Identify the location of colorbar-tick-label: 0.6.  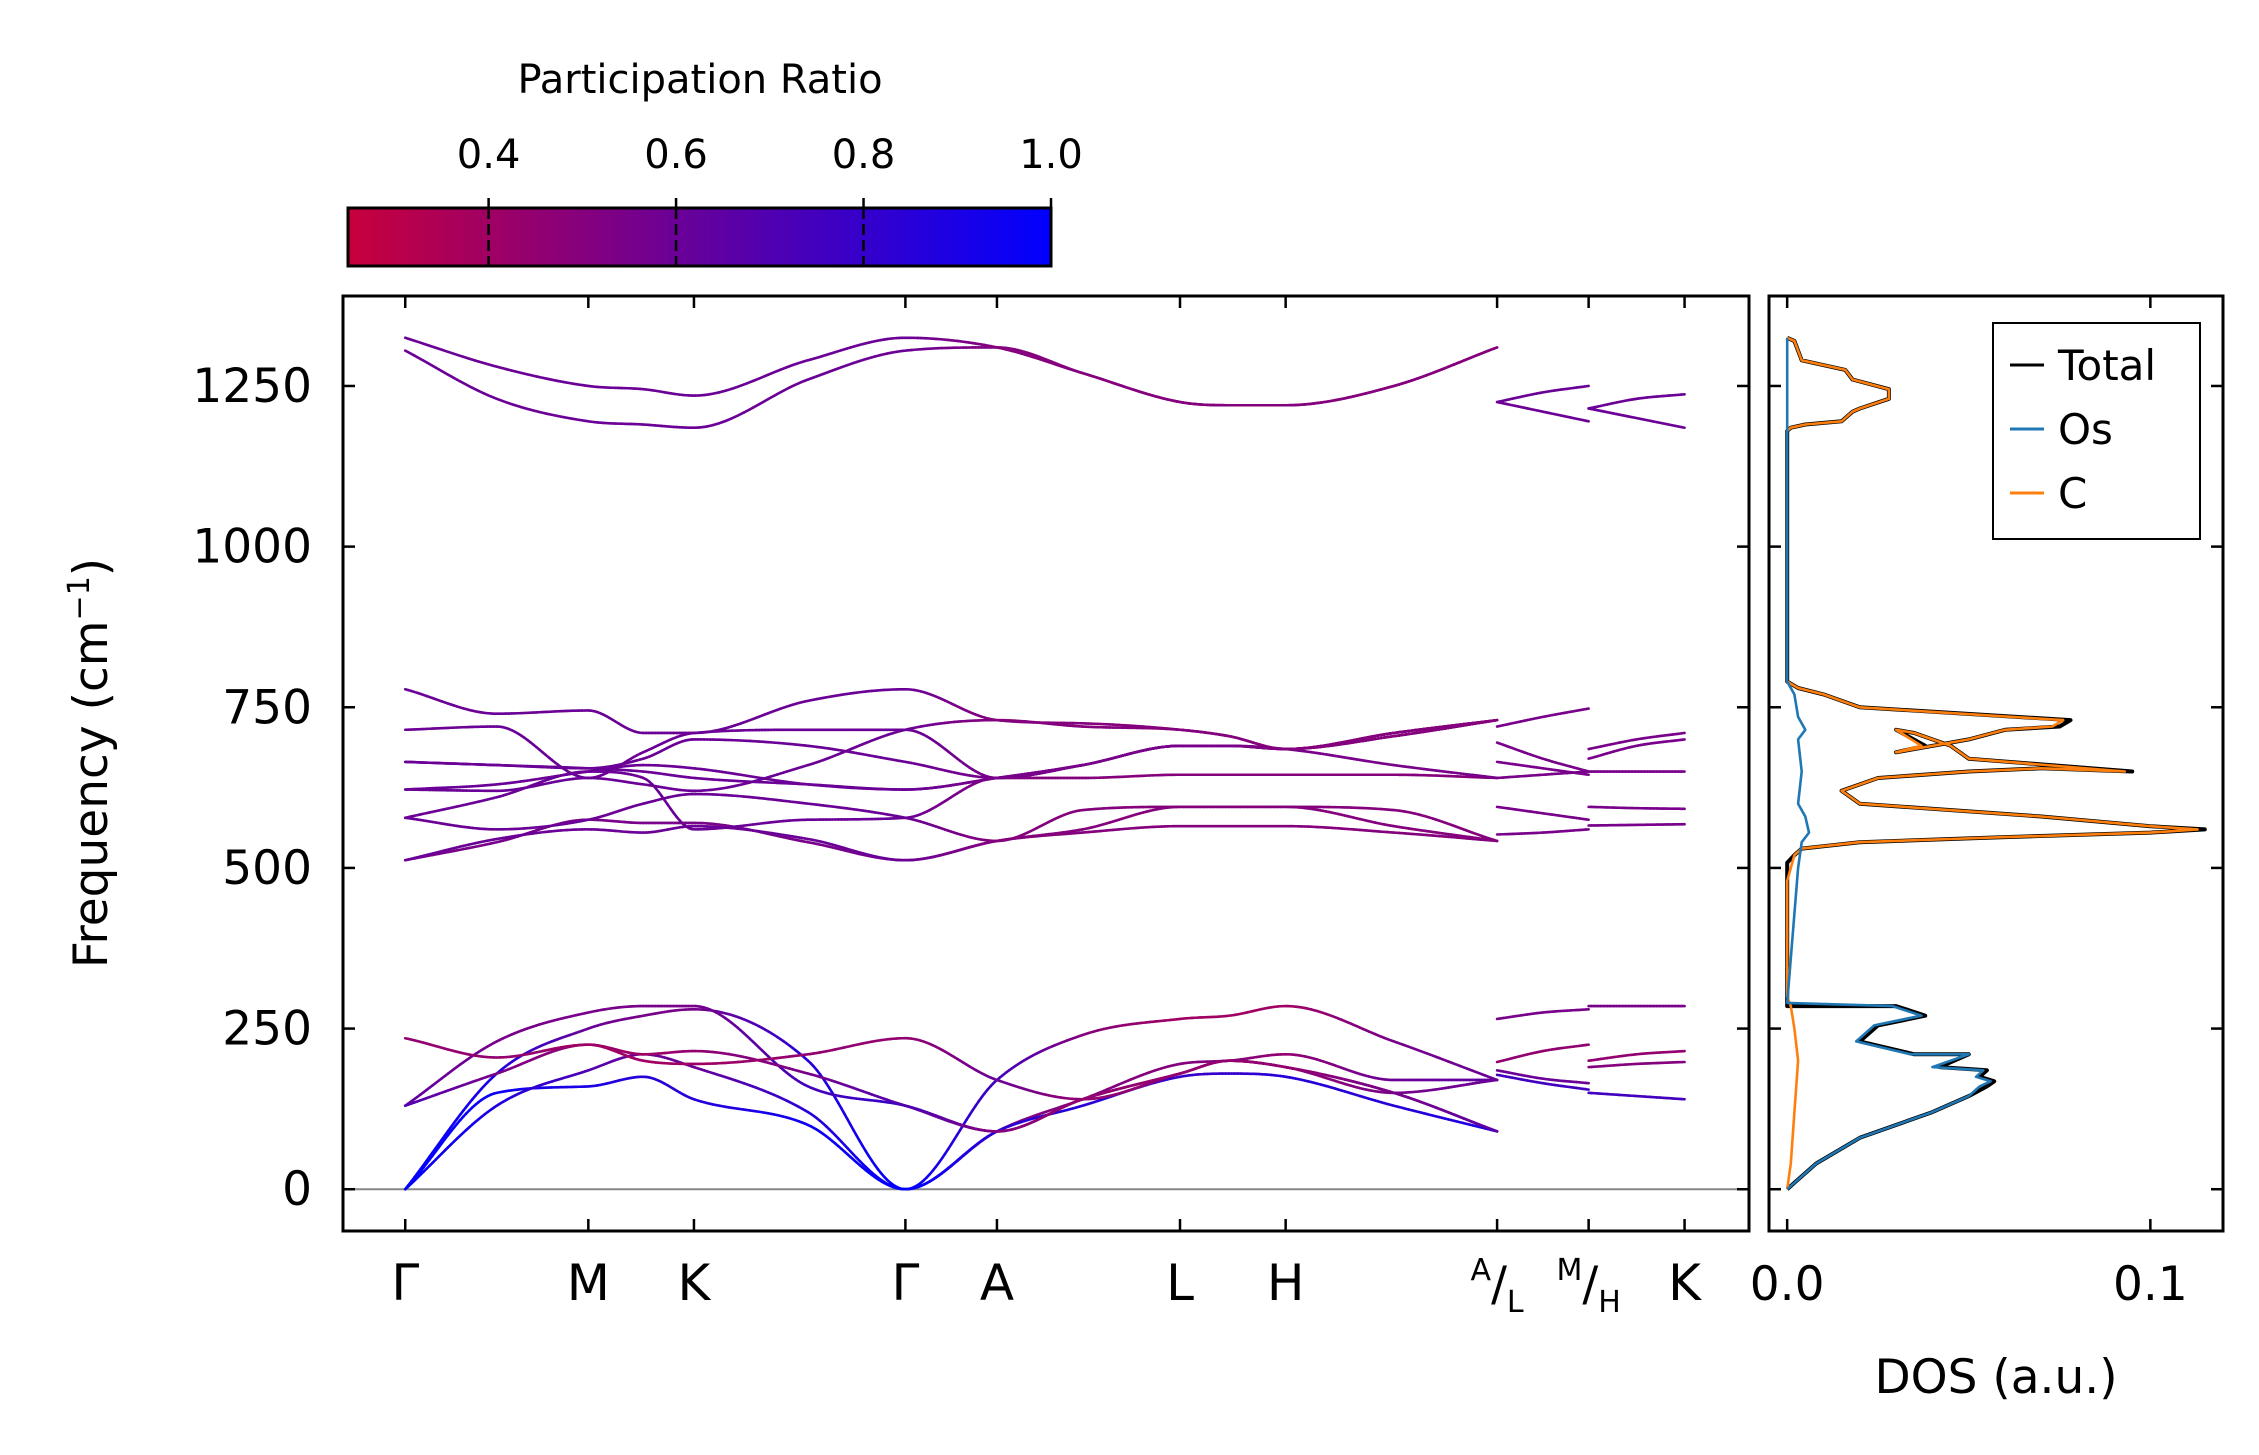
(676, 155).